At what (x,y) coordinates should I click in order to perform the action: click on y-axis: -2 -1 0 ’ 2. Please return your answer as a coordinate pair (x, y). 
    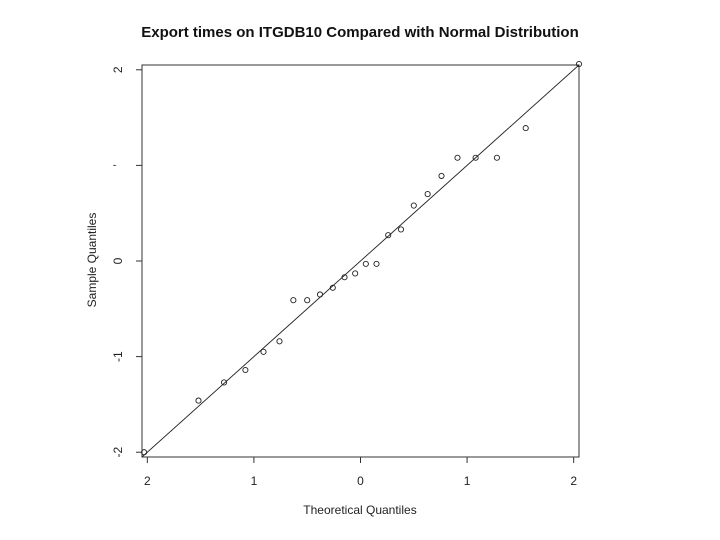
    Looking at the image, I should click on (126, 262).